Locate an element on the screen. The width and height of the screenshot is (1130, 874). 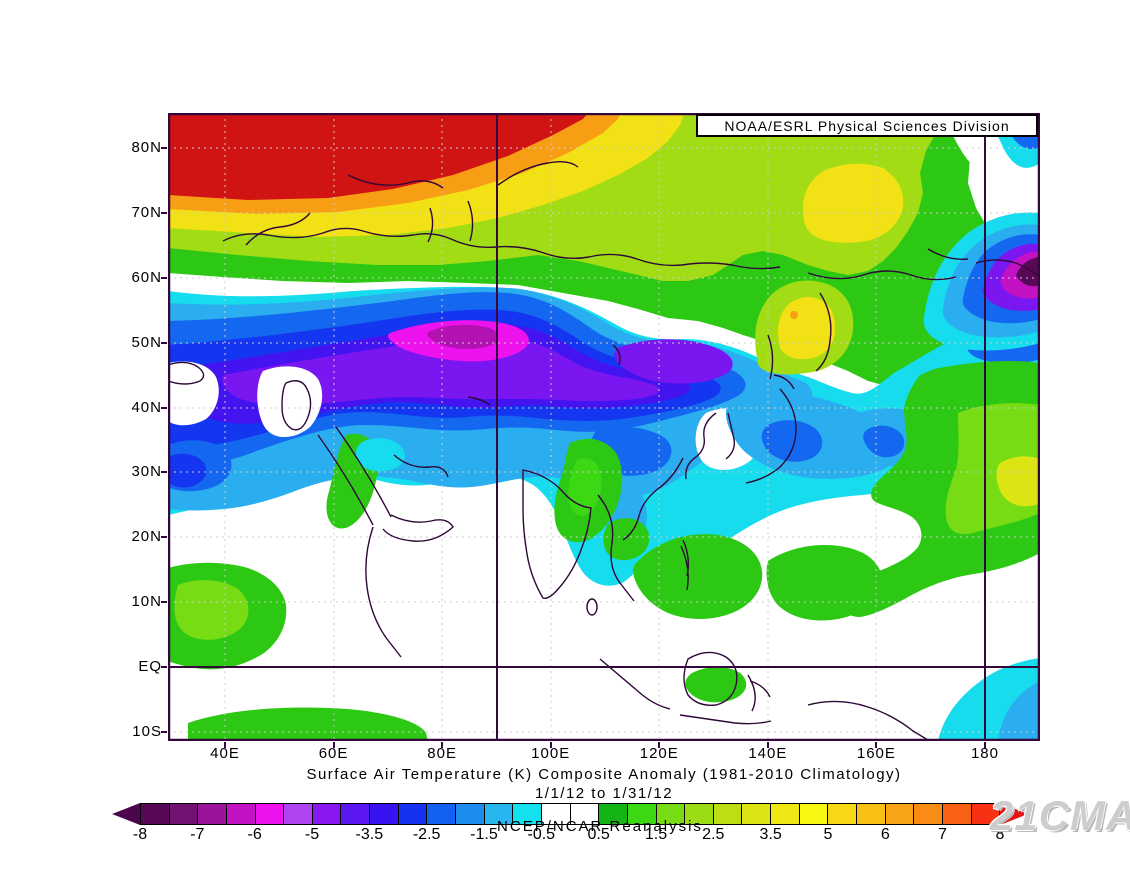
ytick-label-30N: 30N is located at coordinates (146, 472).